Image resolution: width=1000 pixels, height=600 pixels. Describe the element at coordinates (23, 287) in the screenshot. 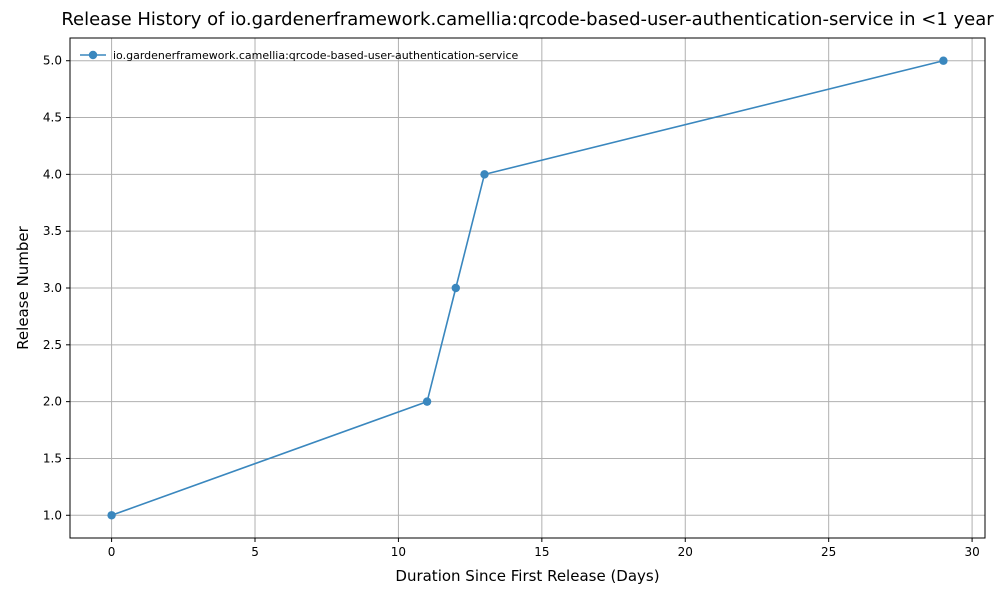

I see `y-axis-label: Release Number` at that location.